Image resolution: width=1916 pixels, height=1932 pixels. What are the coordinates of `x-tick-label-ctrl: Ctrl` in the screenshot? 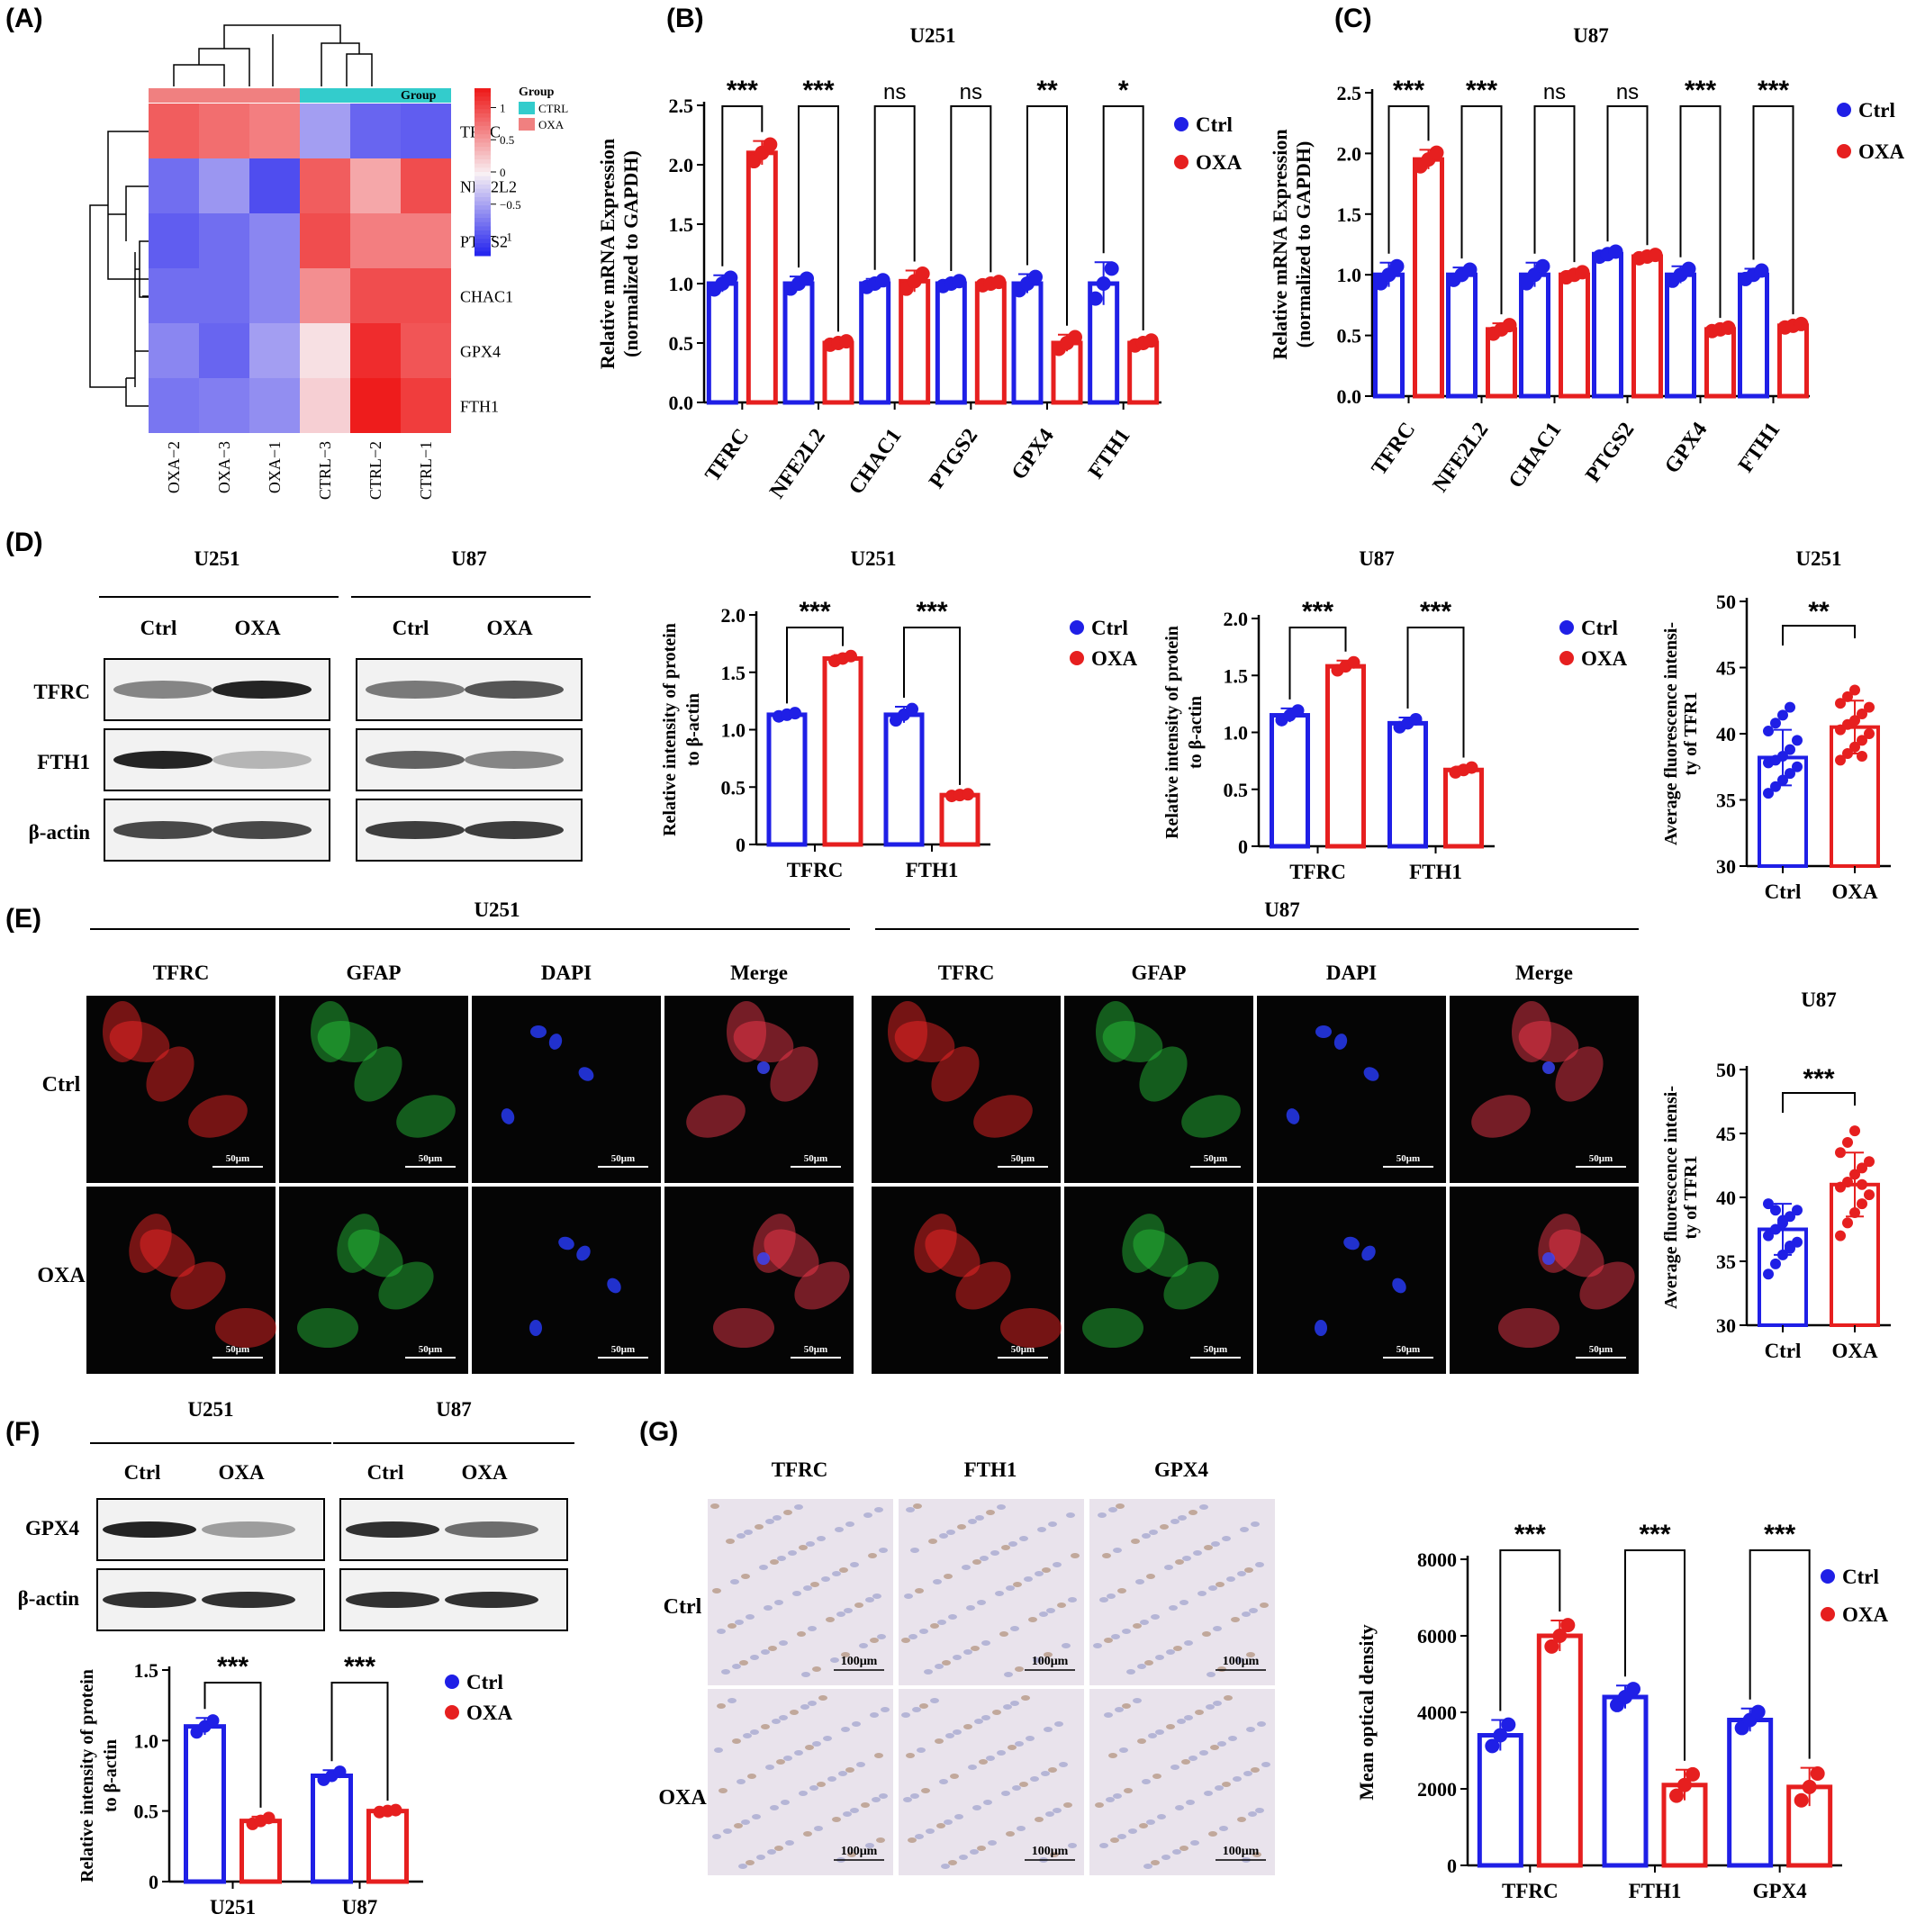 It's located at (1783, 891).